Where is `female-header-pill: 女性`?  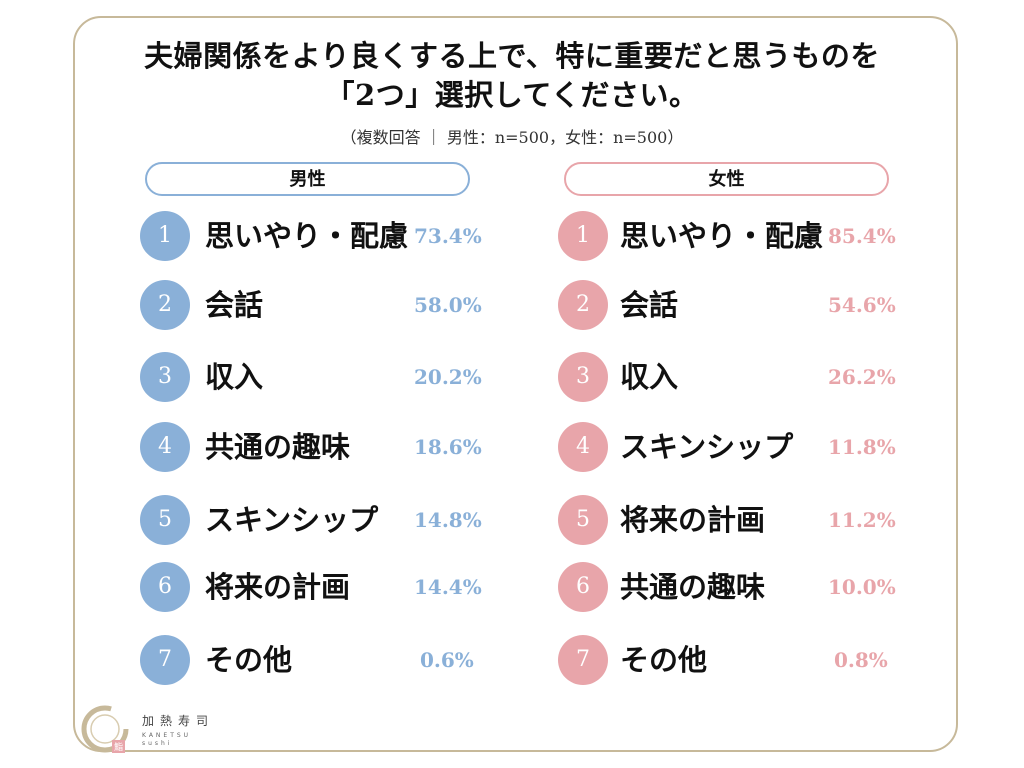 female-header-pill: 女性 is located at coordinates (726, 179).